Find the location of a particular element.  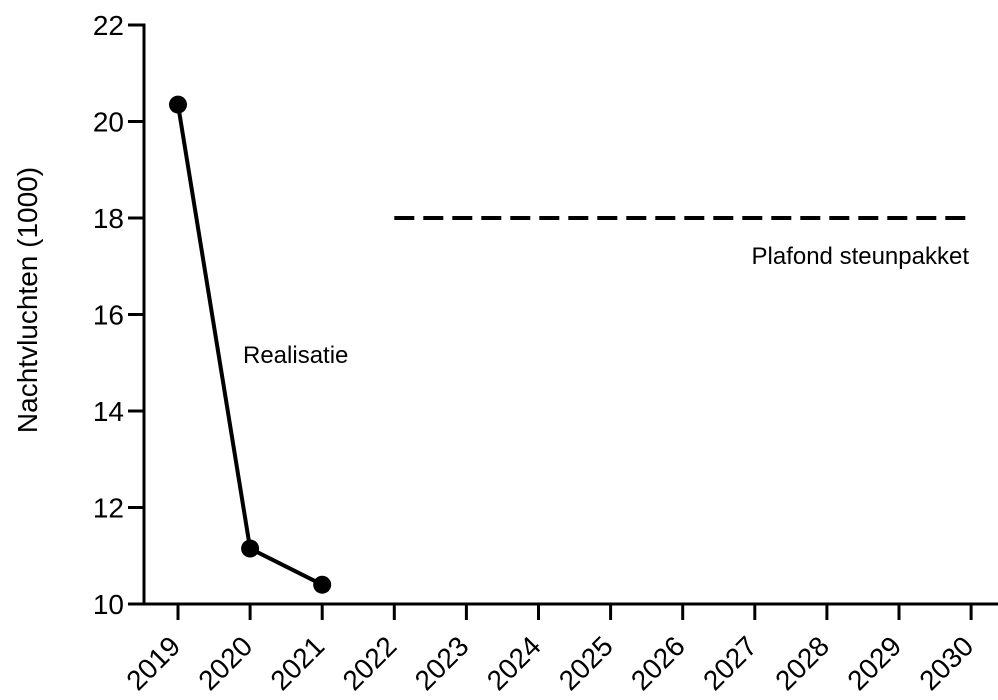

y-axis-title: Nachtvluchten (1000) is located at coordinates (27, 300).